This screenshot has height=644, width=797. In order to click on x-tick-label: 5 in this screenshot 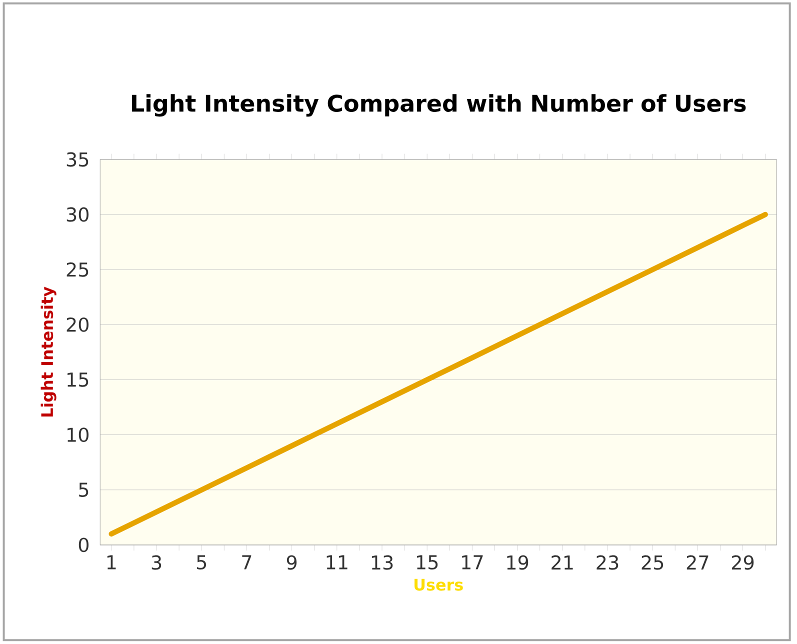, I will do `click(201, 562)`.